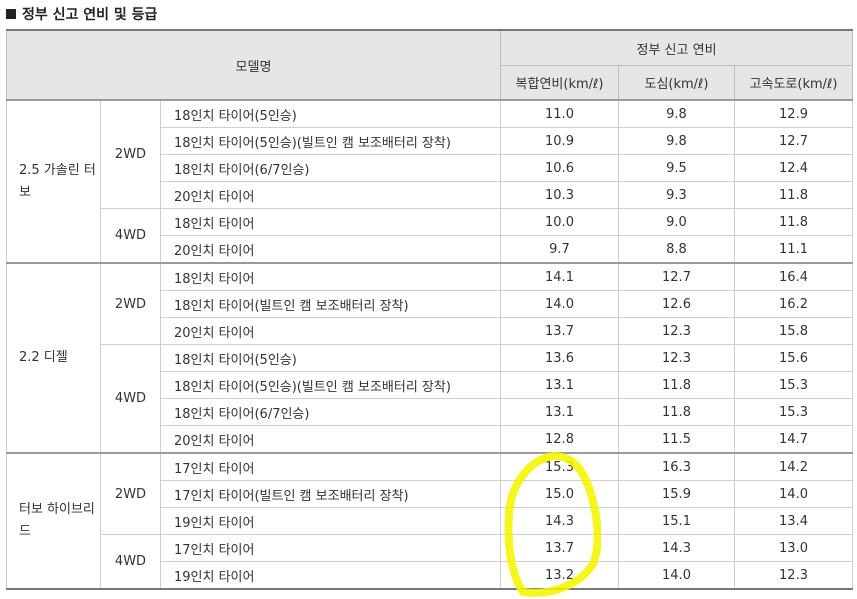 This screenshot has height=599, width=857. Describe the element at coordinates (793, 358) in the screenshot. I see `highway-cell: 15.6` at that location.